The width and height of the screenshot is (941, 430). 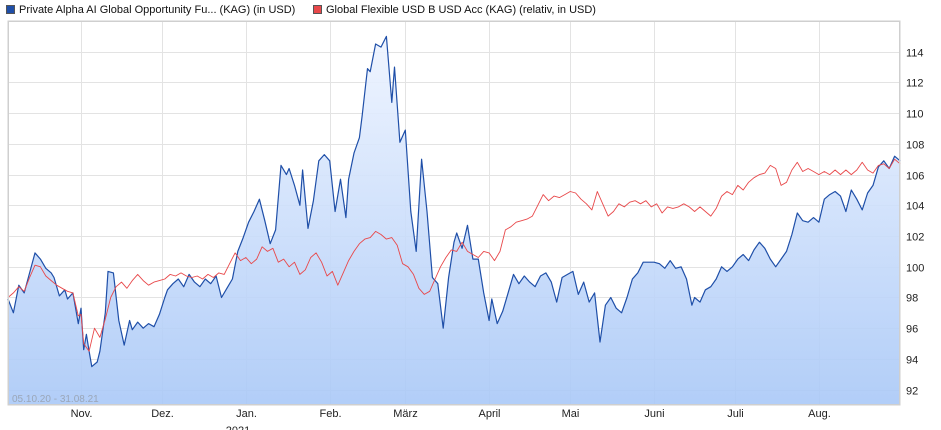 What do you see at coordinates (912, 392) in the screenshot?
I see `y-tick-label-92: 92` at bounding box center [912, 392].